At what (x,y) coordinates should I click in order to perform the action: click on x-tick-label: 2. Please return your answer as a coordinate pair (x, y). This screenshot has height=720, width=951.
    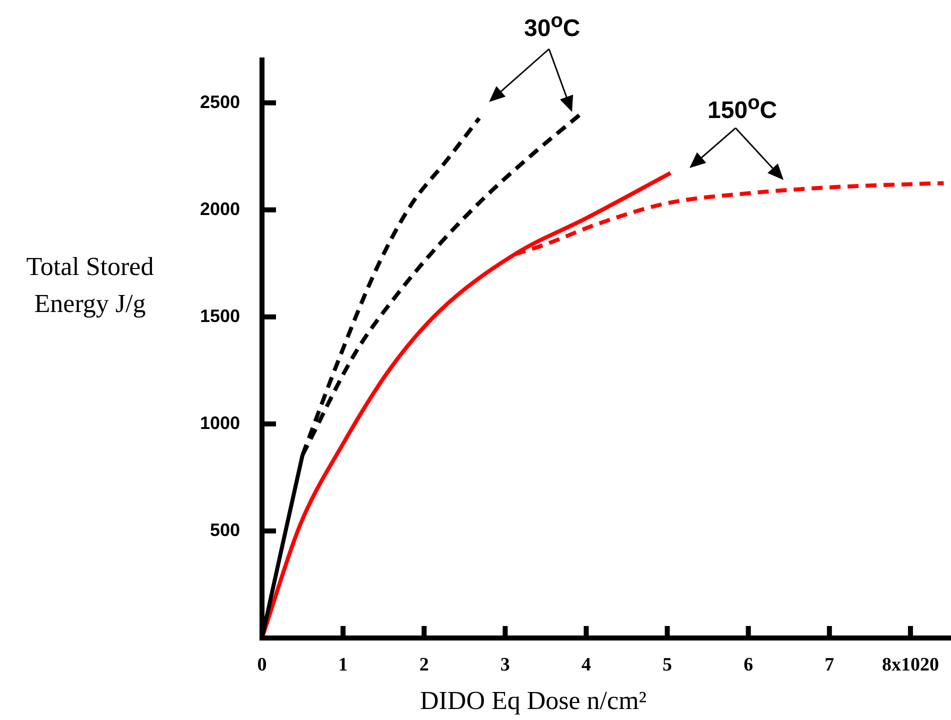
    Looking at the image, I should click on (424, 665).